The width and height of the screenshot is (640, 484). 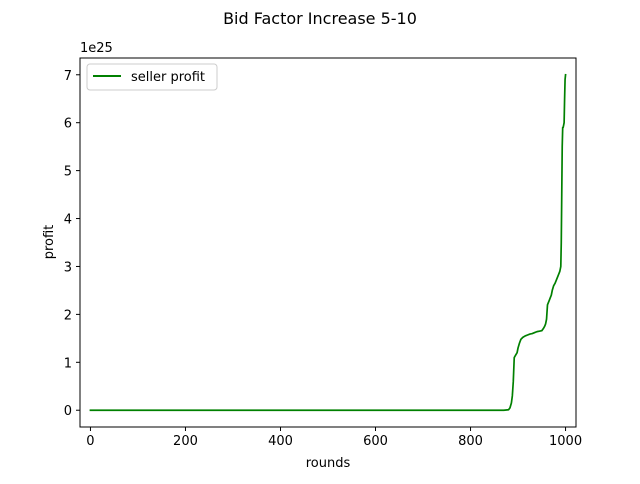 What do you see at coordinates (68, 124) in the screenshot?
I see `y-tick-label: 6` at bounding box center [68, 124].